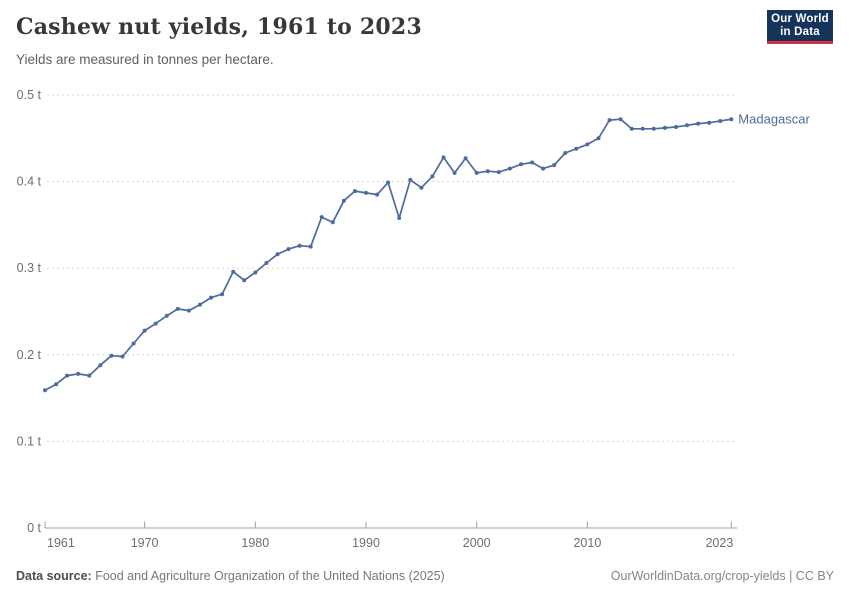 The image size is (850, 600). What do you see at coordinates (366, 543) in the screenshot?
I see `x-axis-tick-label: 1990` at bounding box center [366, 543].